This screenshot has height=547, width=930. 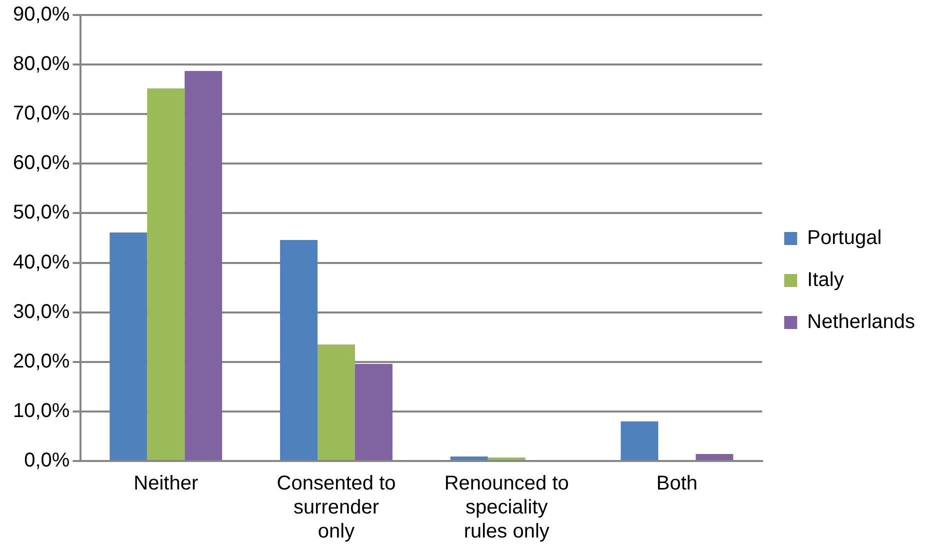 What do you see at coordinates (825, 280) in the screenshot?
I see `legend-label: Italy` at bounding box center [825, 280].